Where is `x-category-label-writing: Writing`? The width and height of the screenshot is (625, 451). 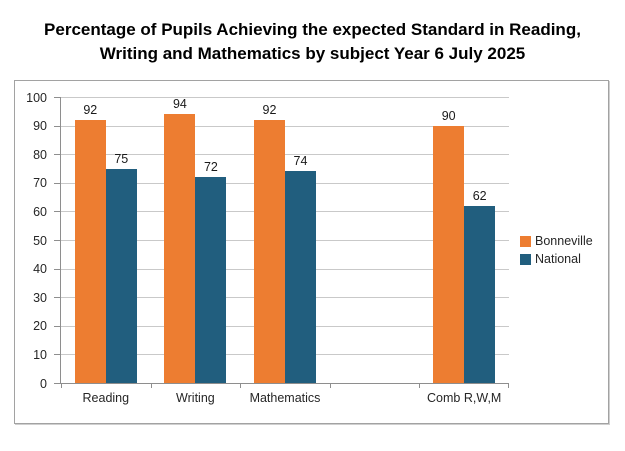
x-category-label-writing: Writing is located at coordinates (195, 398).